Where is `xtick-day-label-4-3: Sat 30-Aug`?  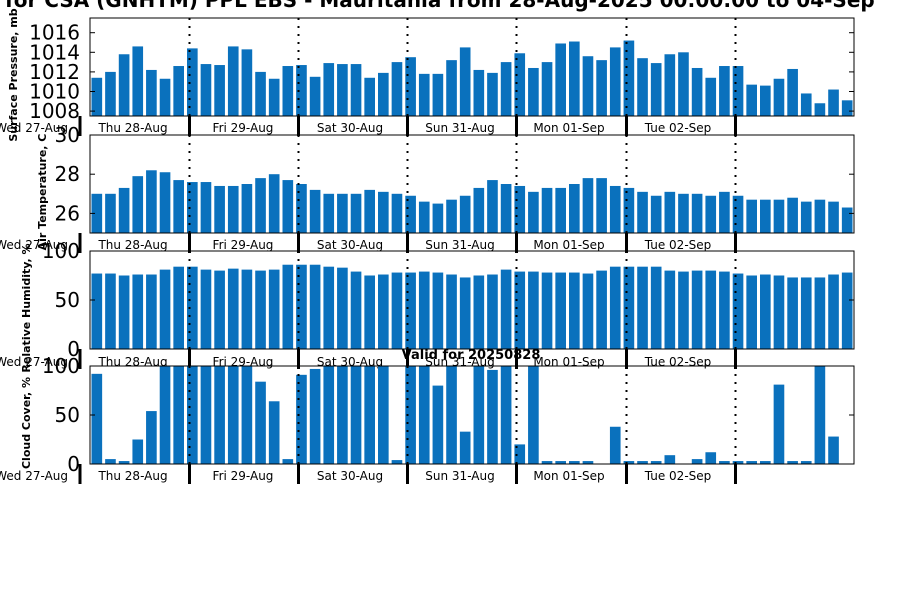
xtick-day-label-4-3: Sat 30-Aug is located at coordinates (350, 476).